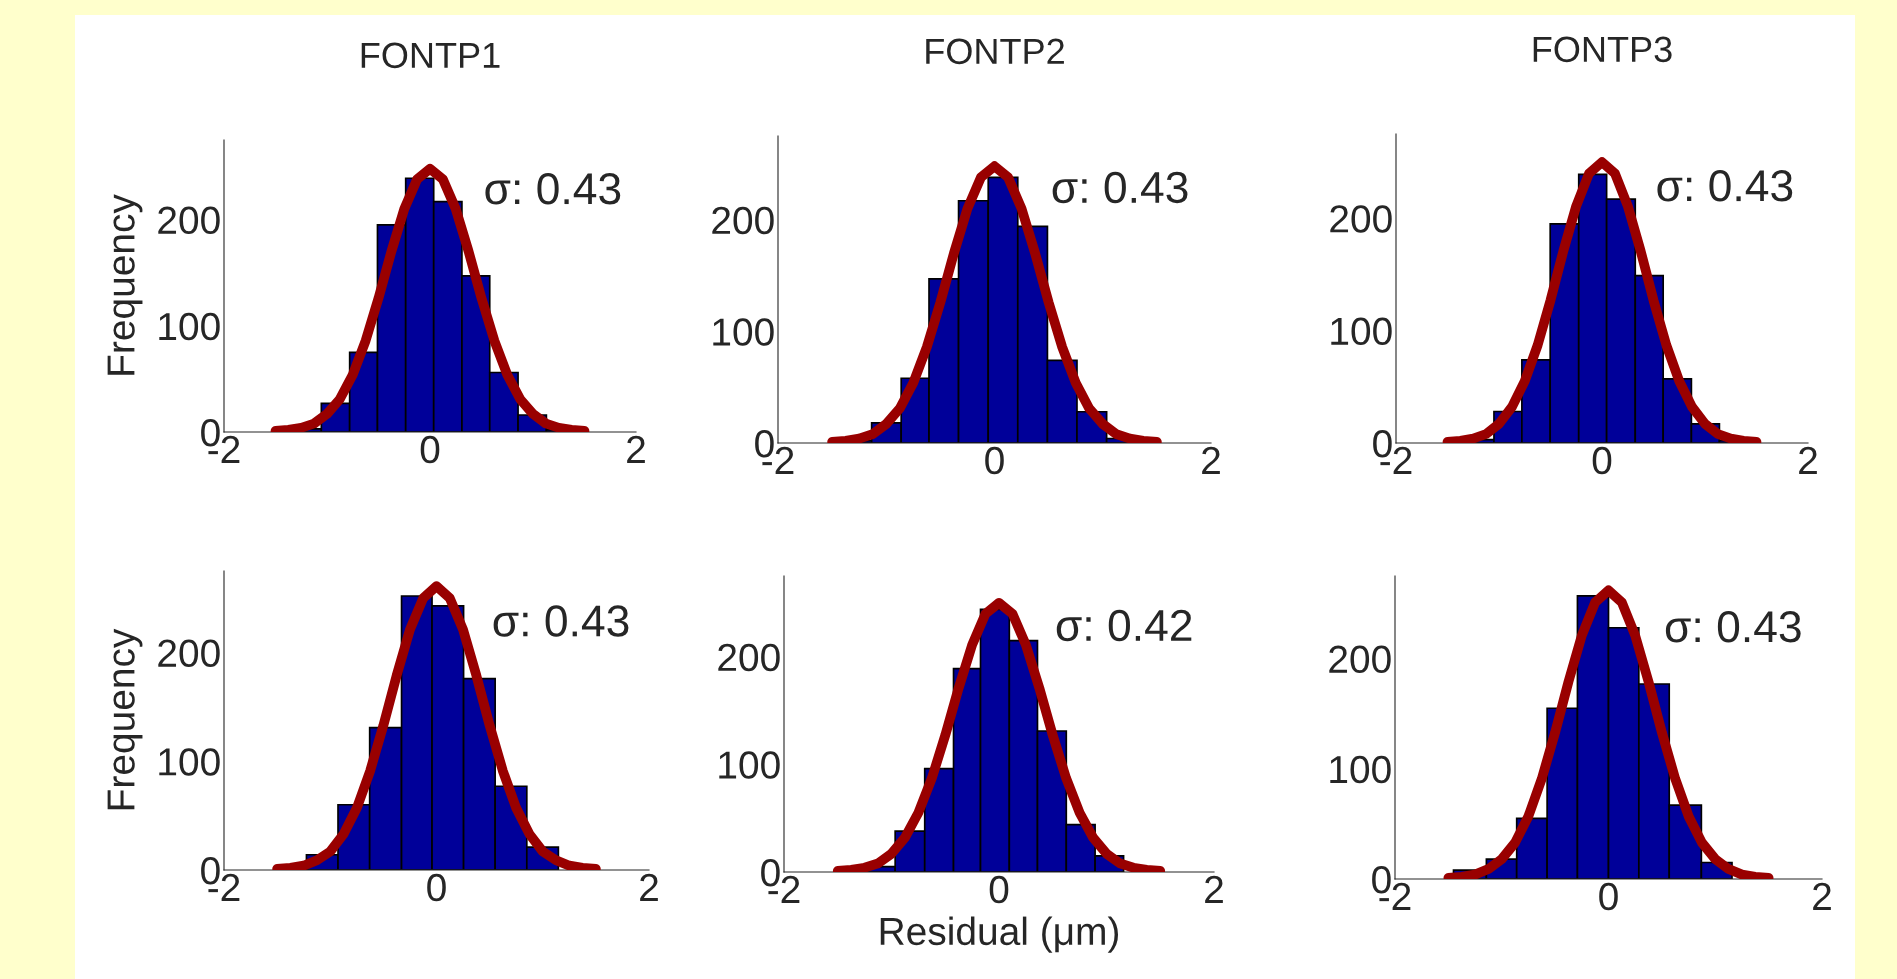 The width and height of the screenshot is (1897, 979). What do you see at coordinates (999, 934) in the screenshot?
I see `x-axis-title: Residual (μm)` at bounding box center [999, 934].